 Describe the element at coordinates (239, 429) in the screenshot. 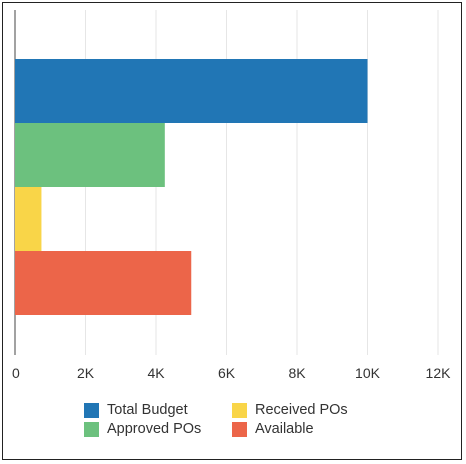

I see `legend-swatch-available` at that location.